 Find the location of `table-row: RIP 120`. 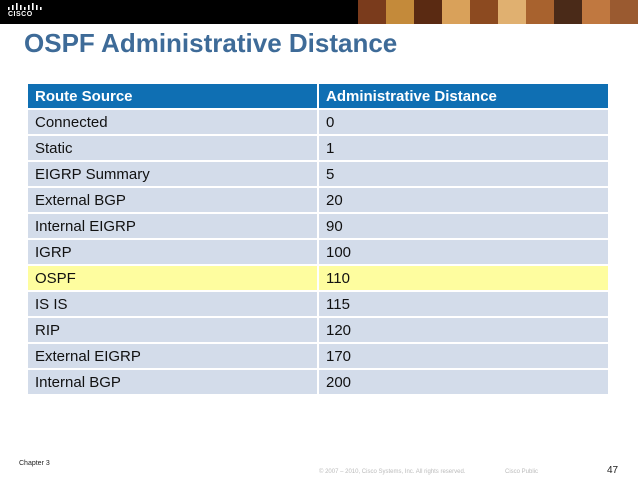

table-row: RIP 120 is located at coordinates (318, 331).